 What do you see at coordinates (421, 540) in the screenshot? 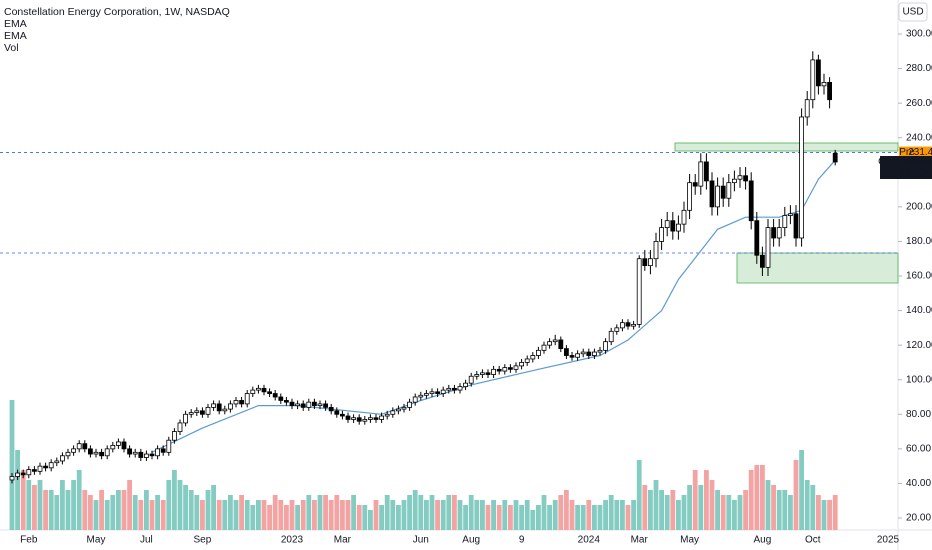
I see `x-tick-label: Jun` at bounding box center [421, 540].